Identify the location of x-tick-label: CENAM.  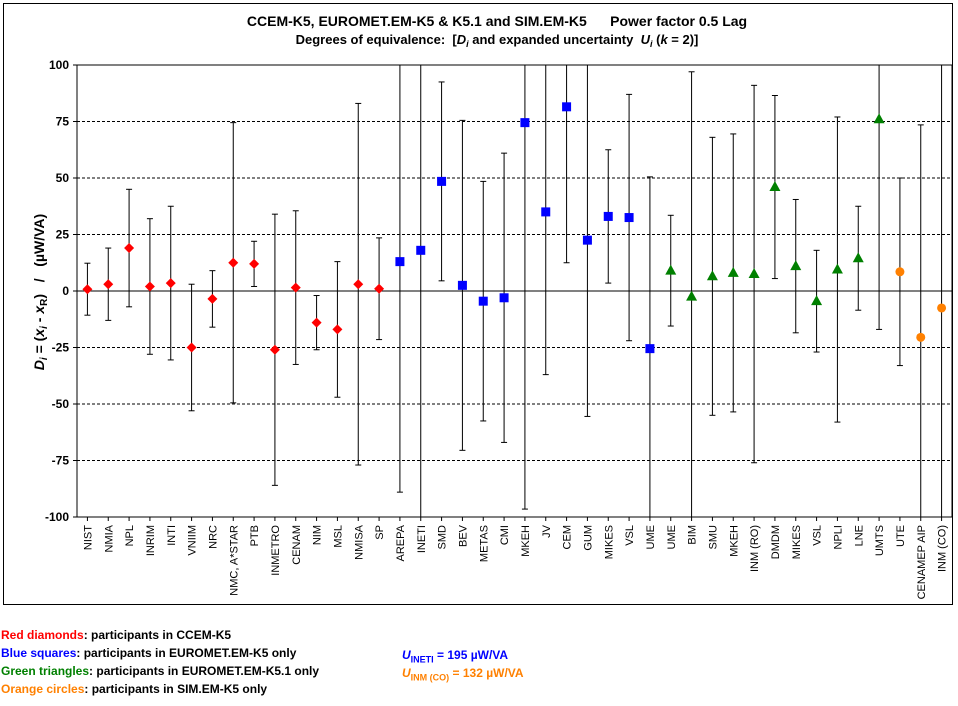
(297, 545).